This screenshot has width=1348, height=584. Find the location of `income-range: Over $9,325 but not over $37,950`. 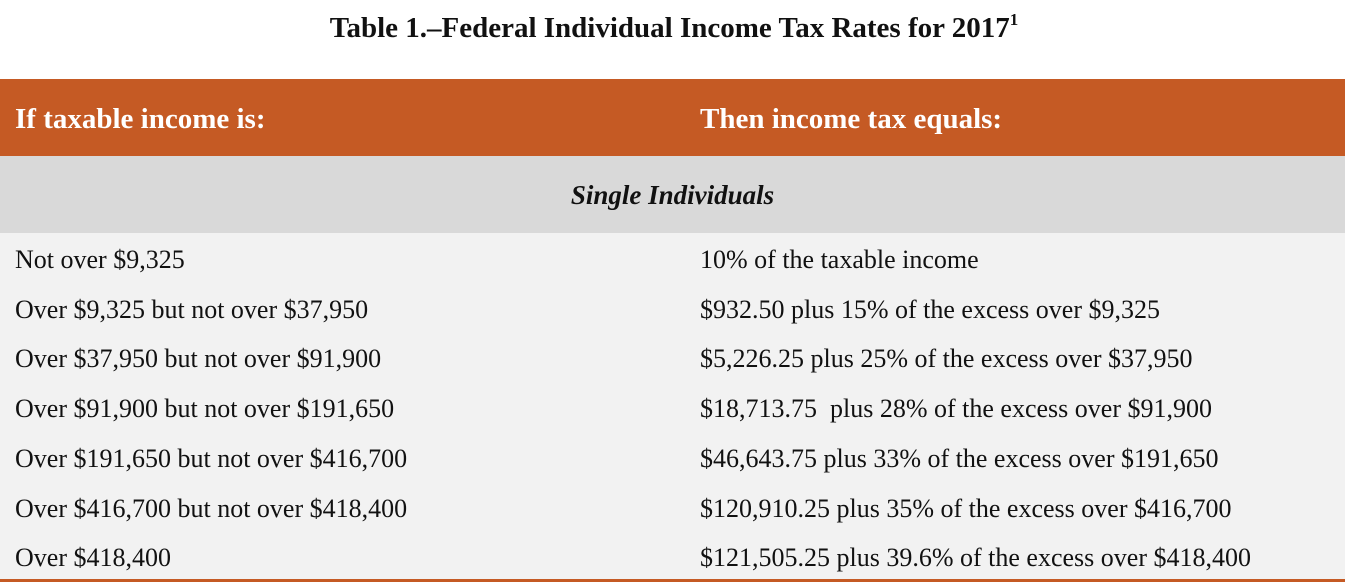

income-range: Over $9,325 but not over $37,950 is located at coordinates (192, 309).